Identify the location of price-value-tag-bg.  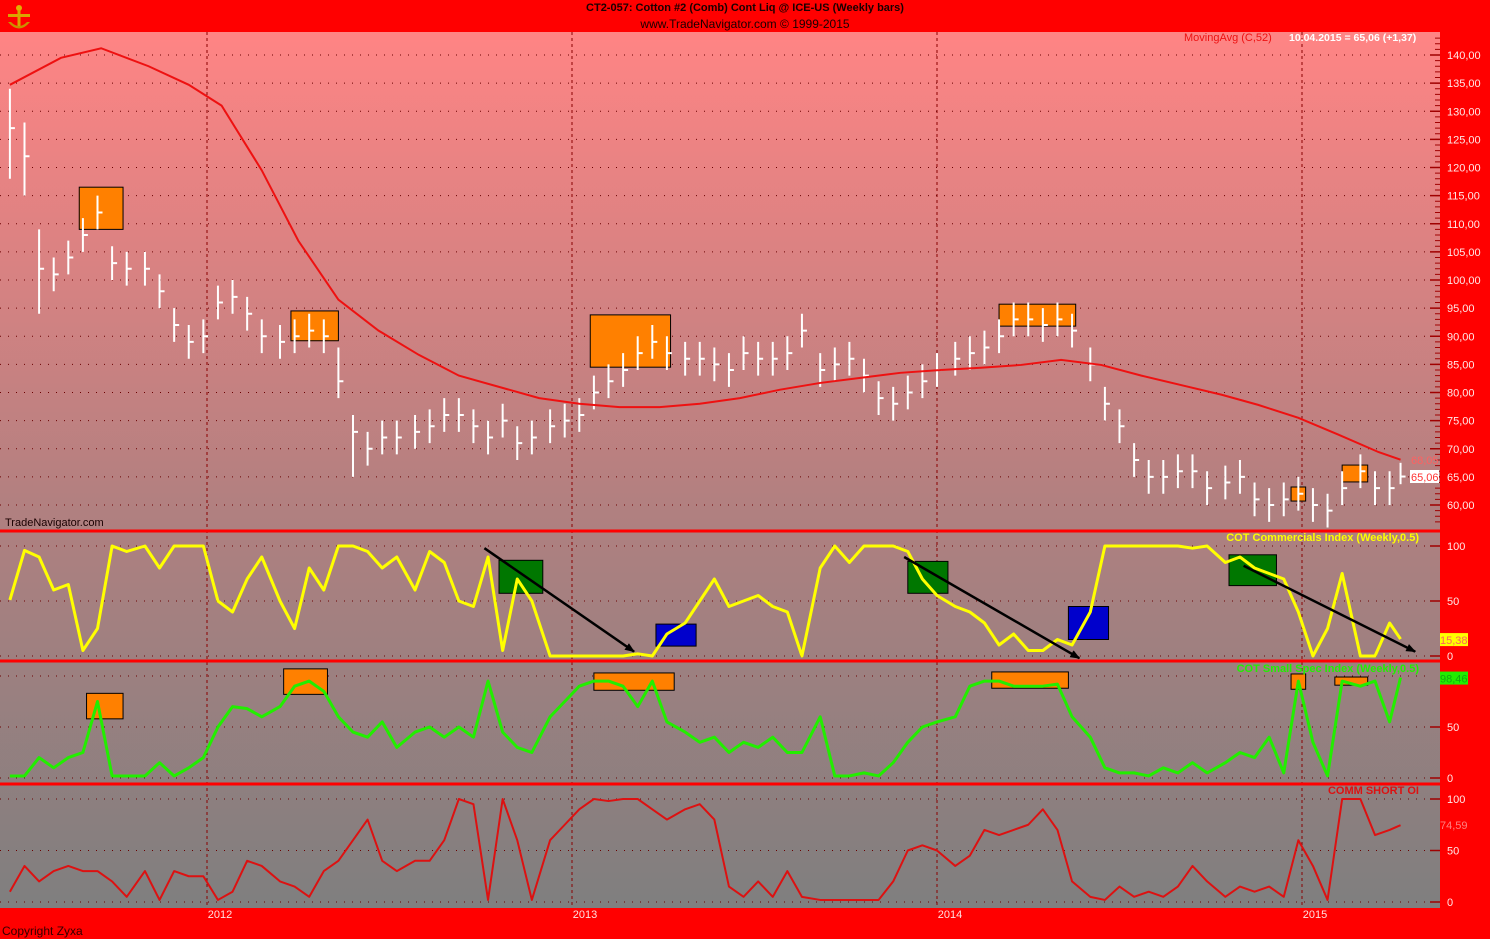
(1424, 476).